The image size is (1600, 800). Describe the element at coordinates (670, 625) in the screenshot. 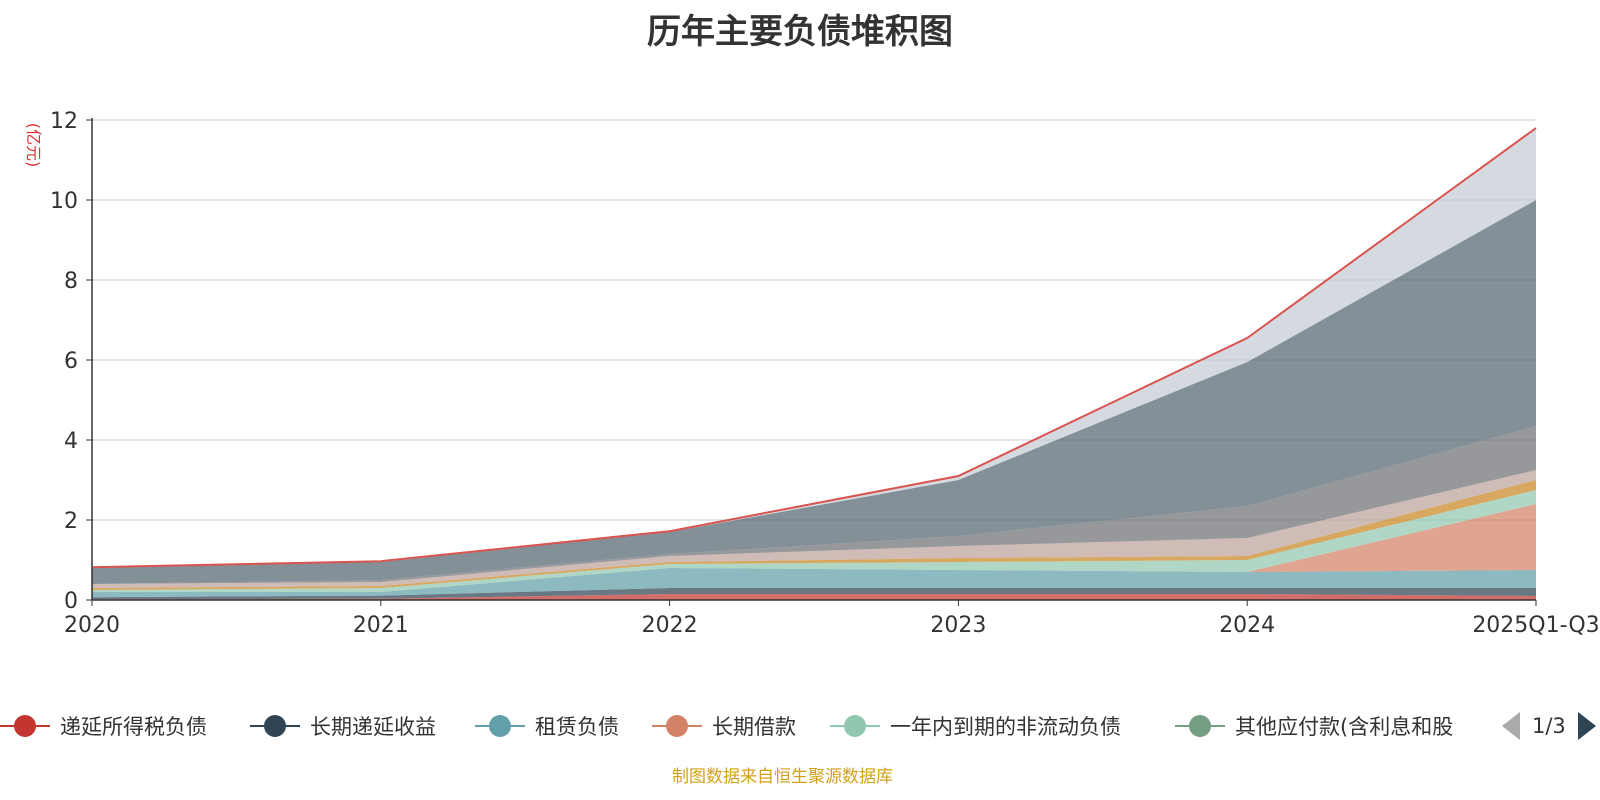

I see `x-tick-label: 2022` at that location.